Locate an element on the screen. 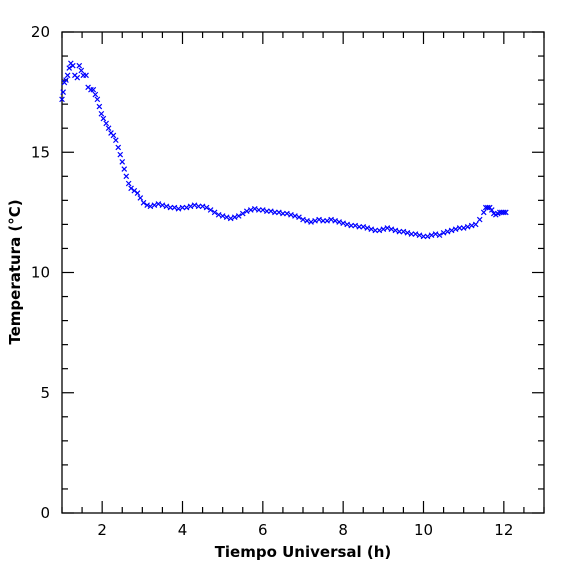  y-tick-label: 15 is located at coordinates (40, 152).